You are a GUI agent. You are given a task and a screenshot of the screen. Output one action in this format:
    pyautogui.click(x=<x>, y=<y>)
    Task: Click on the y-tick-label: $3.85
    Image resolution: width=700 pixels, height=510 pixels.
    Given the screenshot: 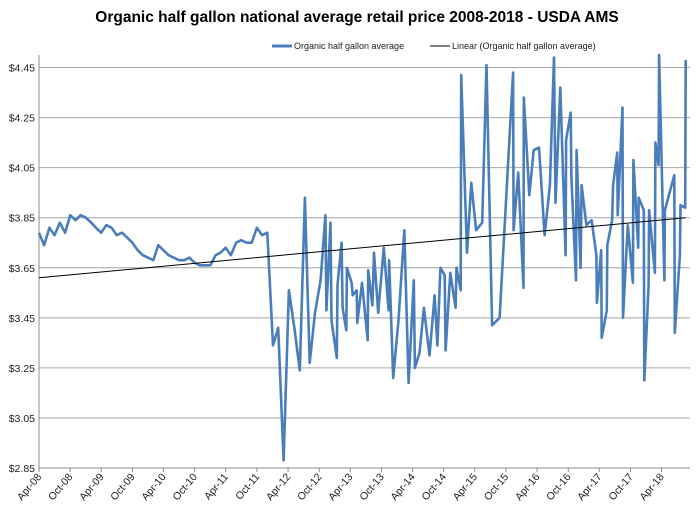 What is the action you would take?
    pyautogui.click(x=22, y=219)
    